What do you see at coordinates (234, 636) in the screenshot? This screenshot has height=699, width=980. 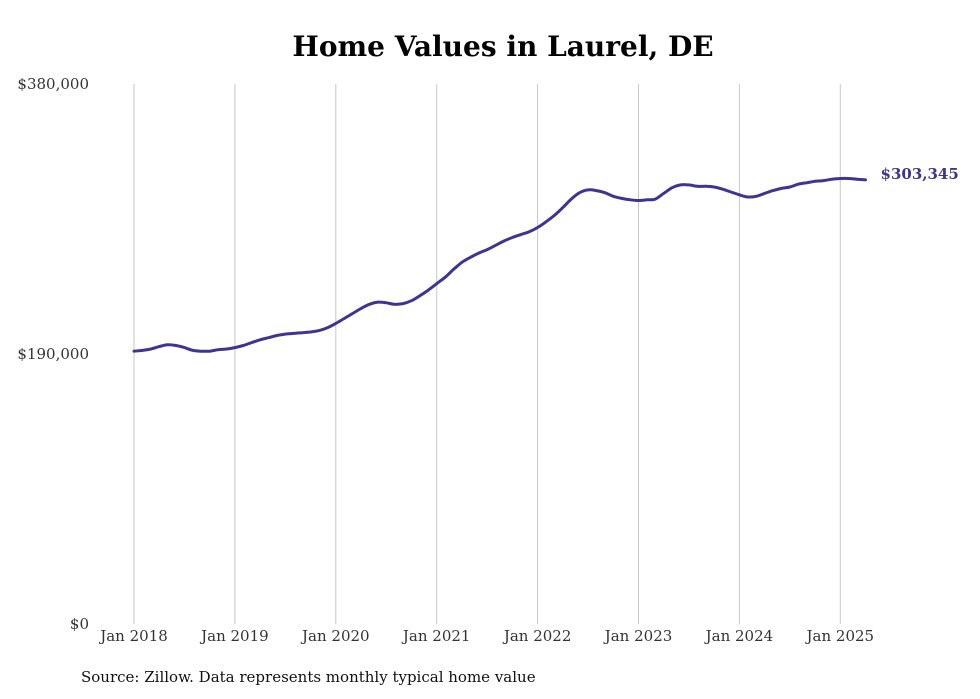 I see `x-tick-label: Jan 2019` at bounding box center [234, 636].